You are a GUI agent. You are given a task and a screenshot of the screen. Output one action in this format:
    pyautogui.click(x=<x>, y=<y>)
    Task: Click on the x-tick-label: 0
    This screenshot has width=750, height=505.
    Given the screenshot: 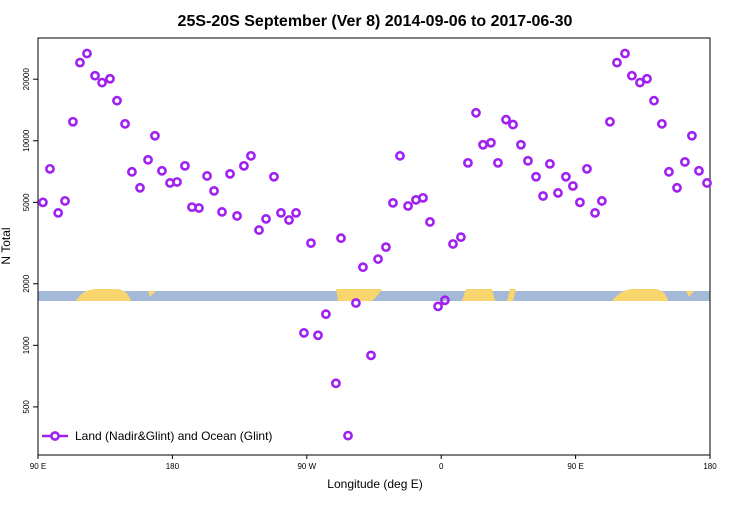 What is the action you would take?
    pyautogui.click(x=441, y=466)
    